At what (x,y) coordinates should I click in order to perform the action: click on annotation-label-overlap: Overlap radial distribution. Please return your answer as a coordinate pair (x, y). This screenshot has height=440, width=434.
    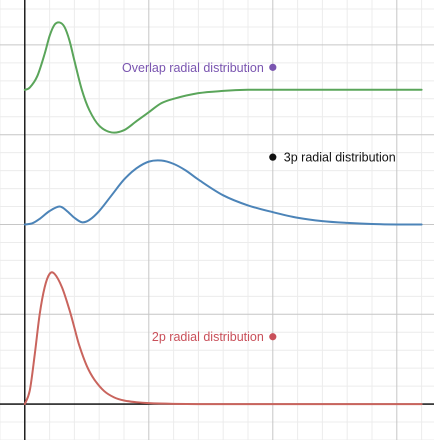
    Looking at the image, I should click on (193, 68).